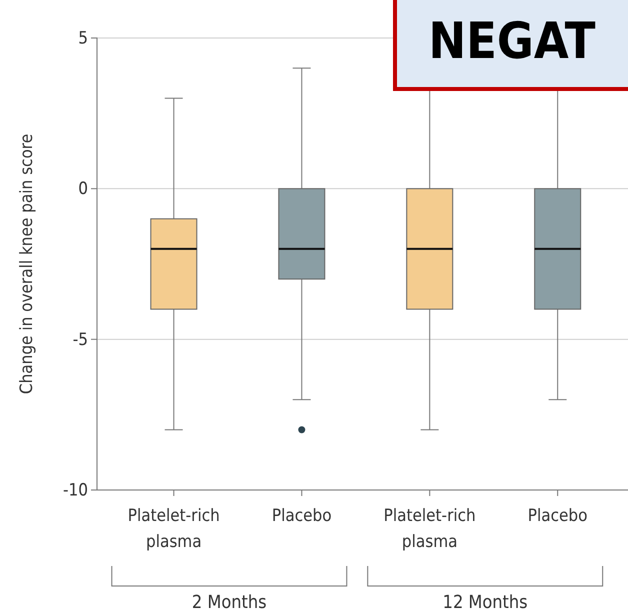 This screenshot has height=614, width=628. Describe the element at coordinates (512, 41) in the screenshot. I see `annotation: NEGAT` at that location.